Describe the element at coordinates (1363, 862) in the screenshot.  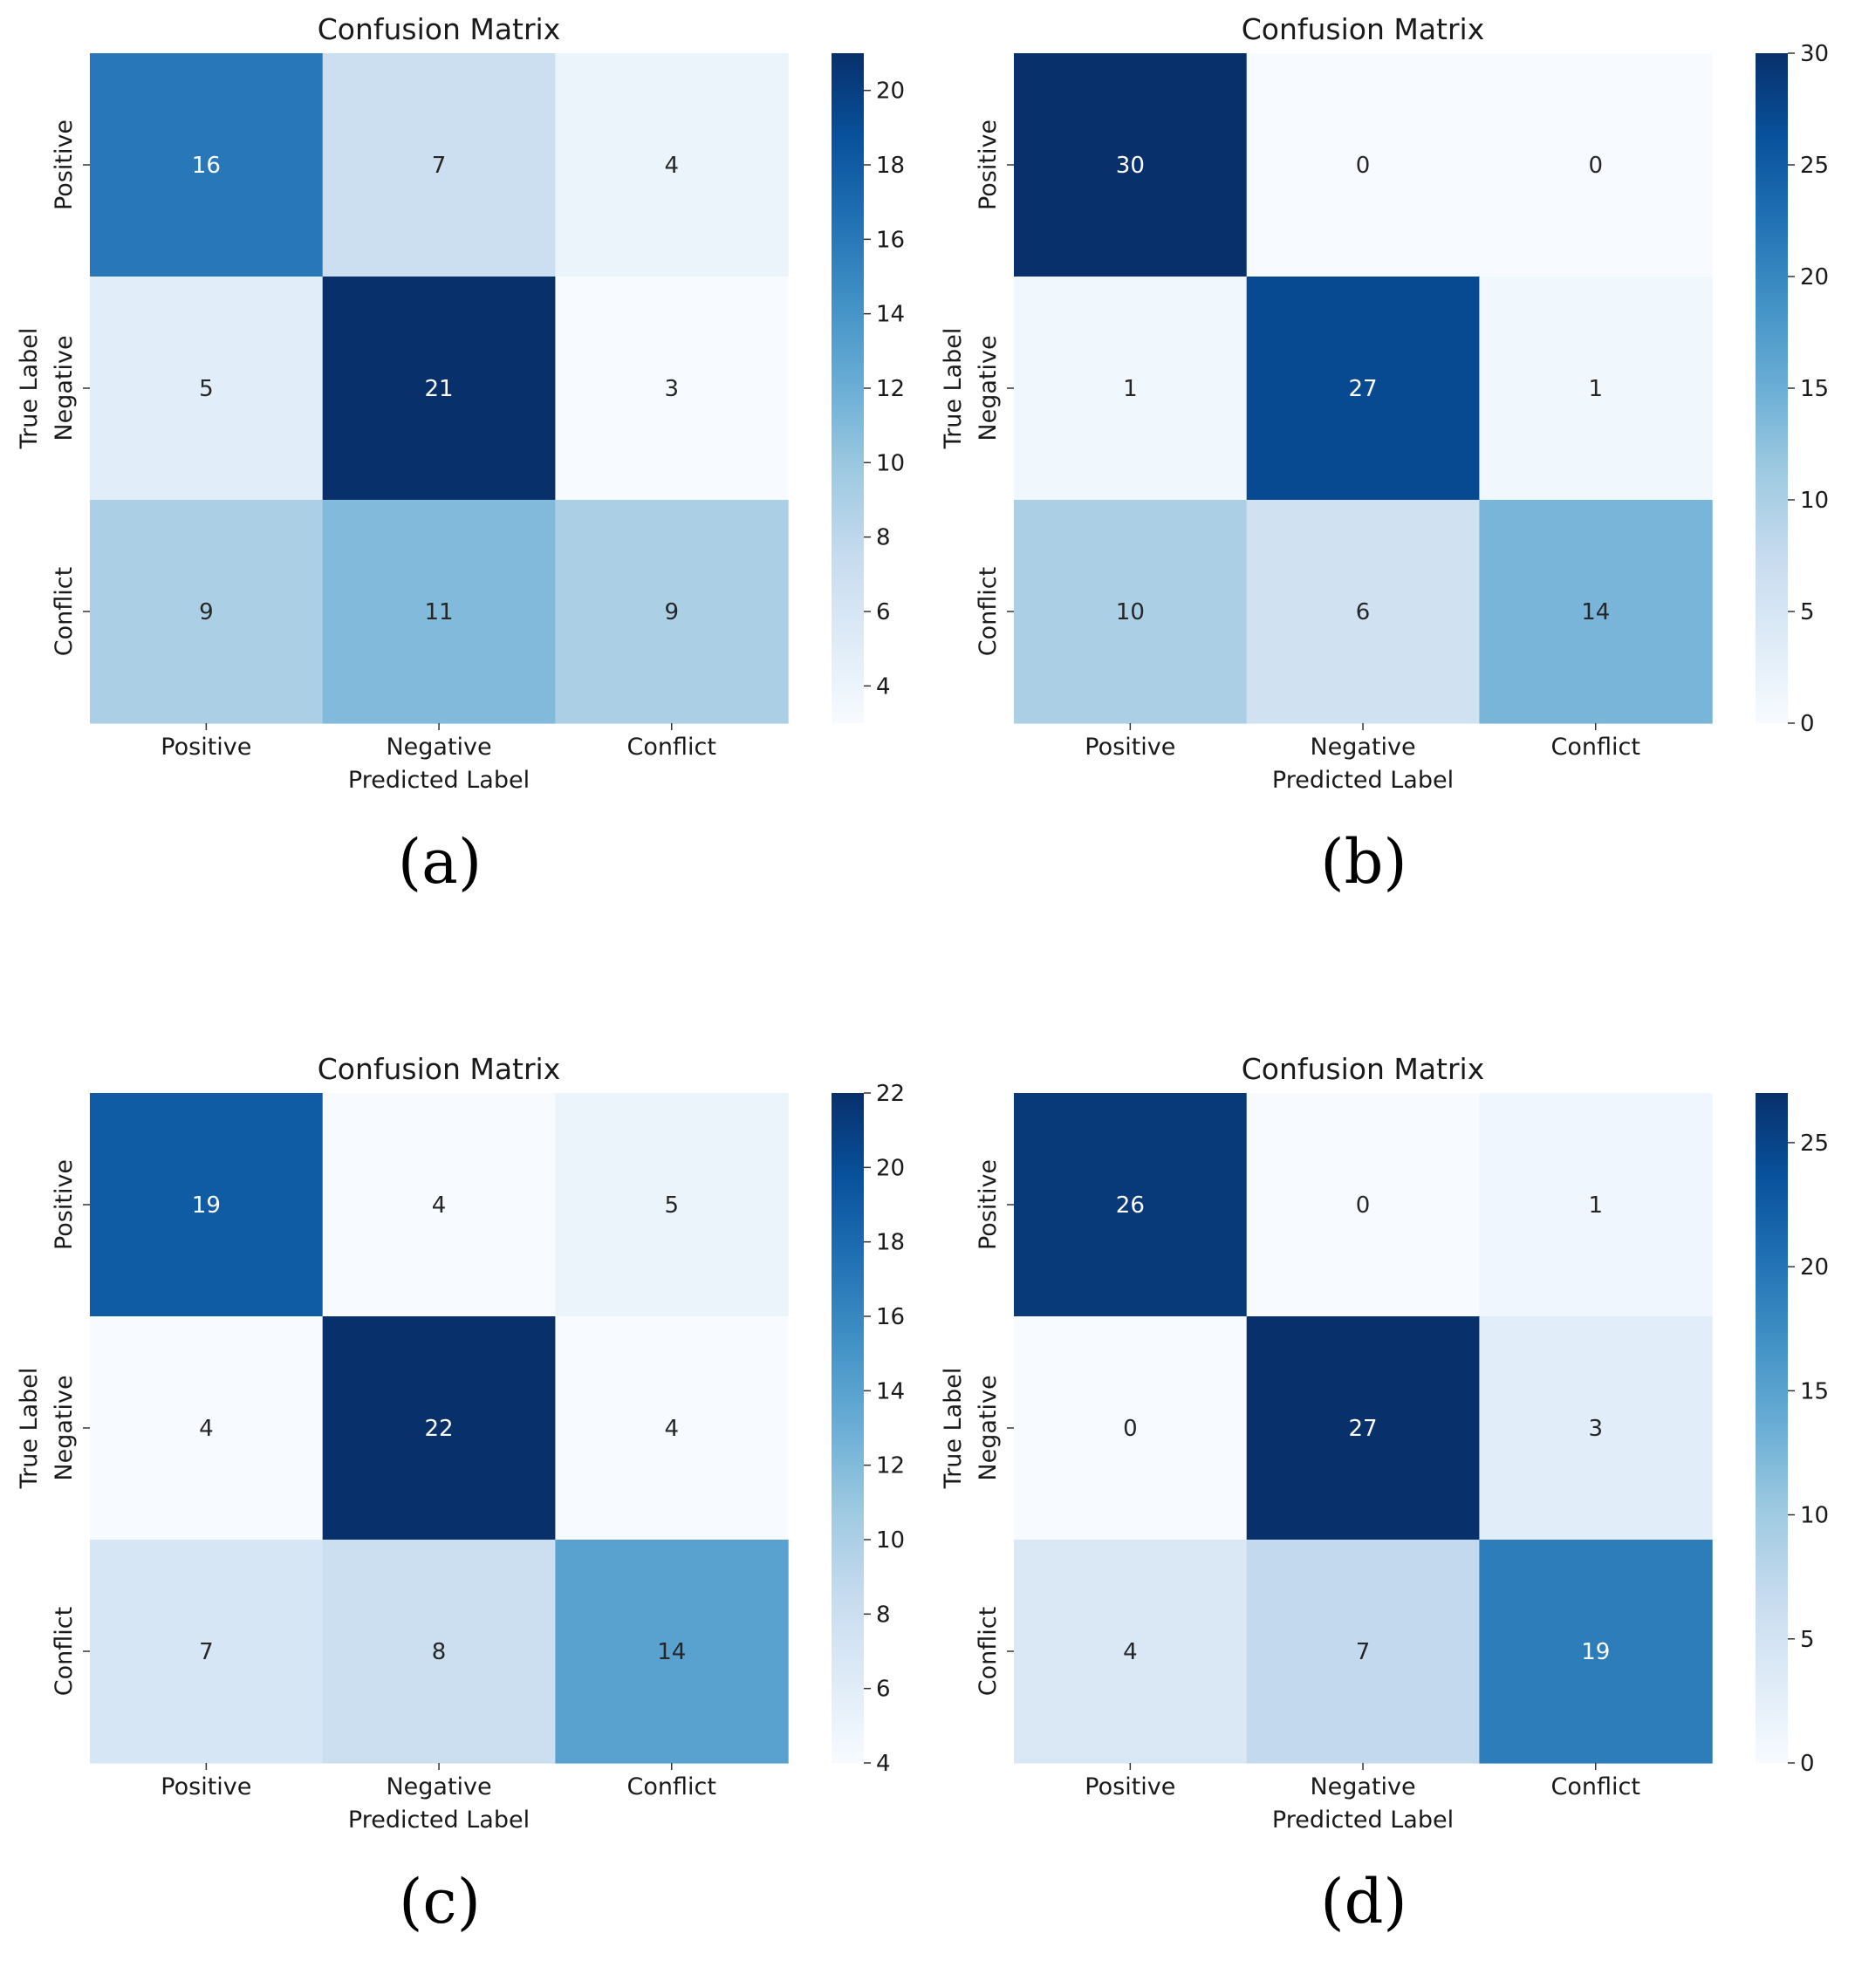
I see `subfigure-caption: (b)` at that location.